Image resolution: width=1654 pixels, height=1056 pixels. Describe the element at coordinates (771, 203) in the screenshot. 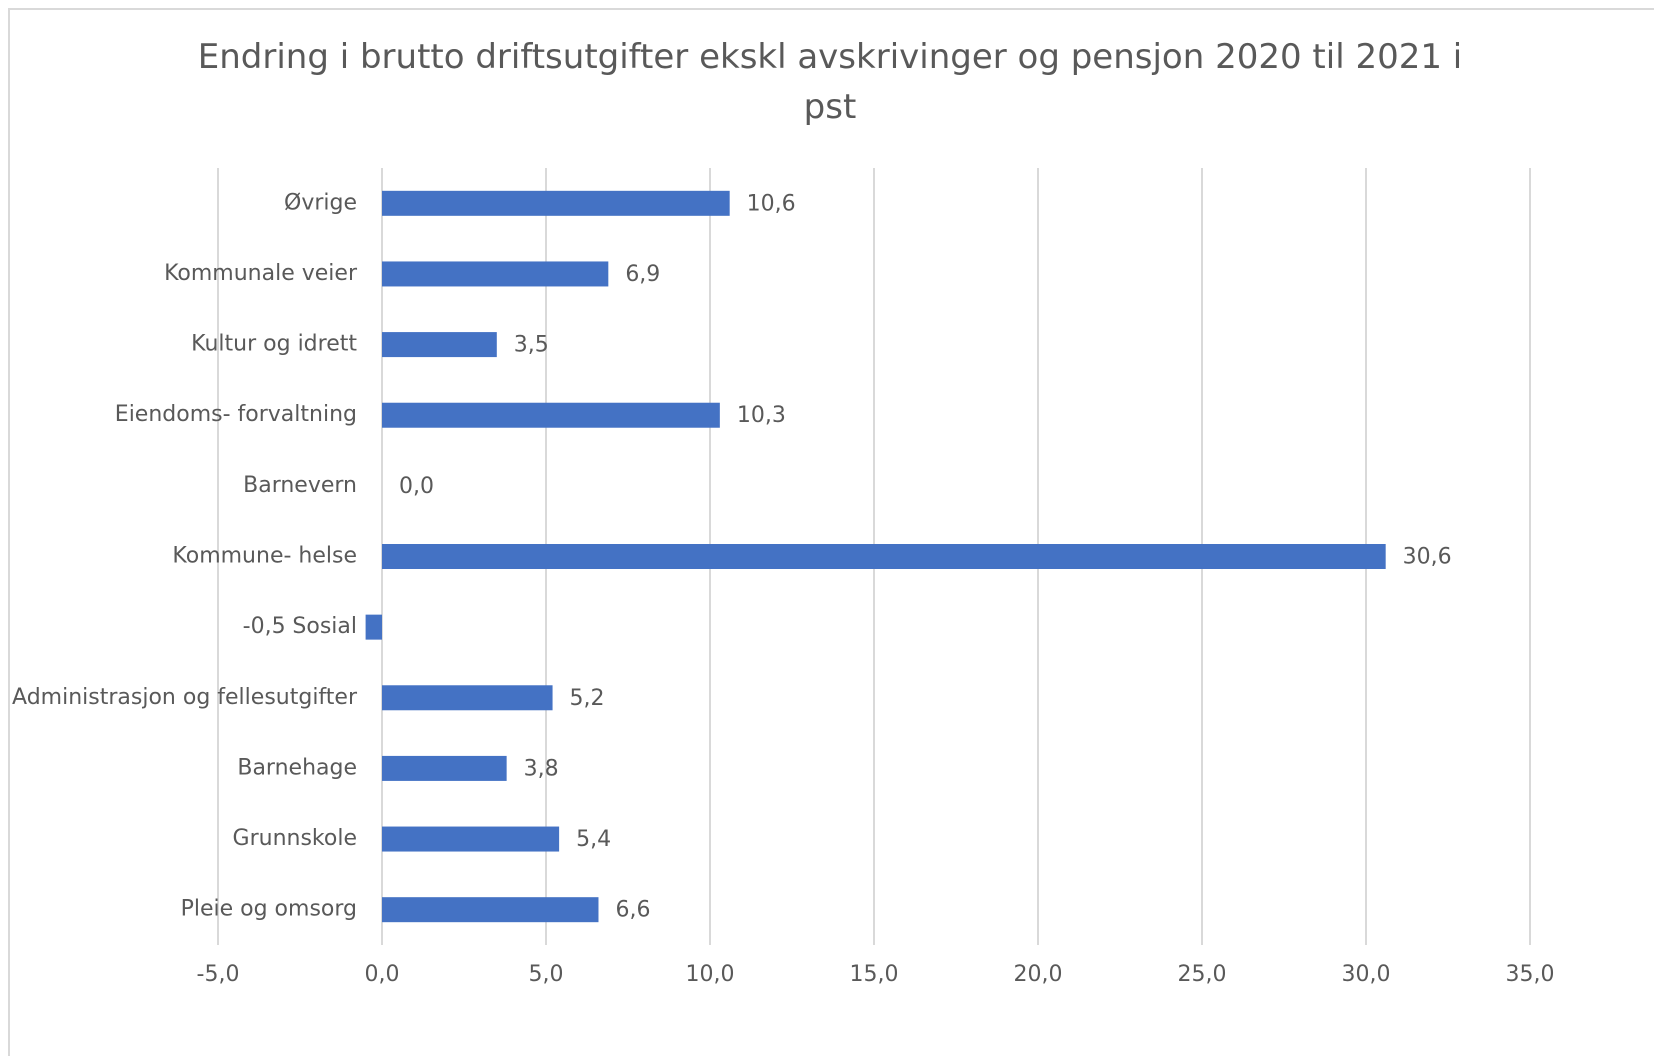

I see `value-label: 10,6` at that location.